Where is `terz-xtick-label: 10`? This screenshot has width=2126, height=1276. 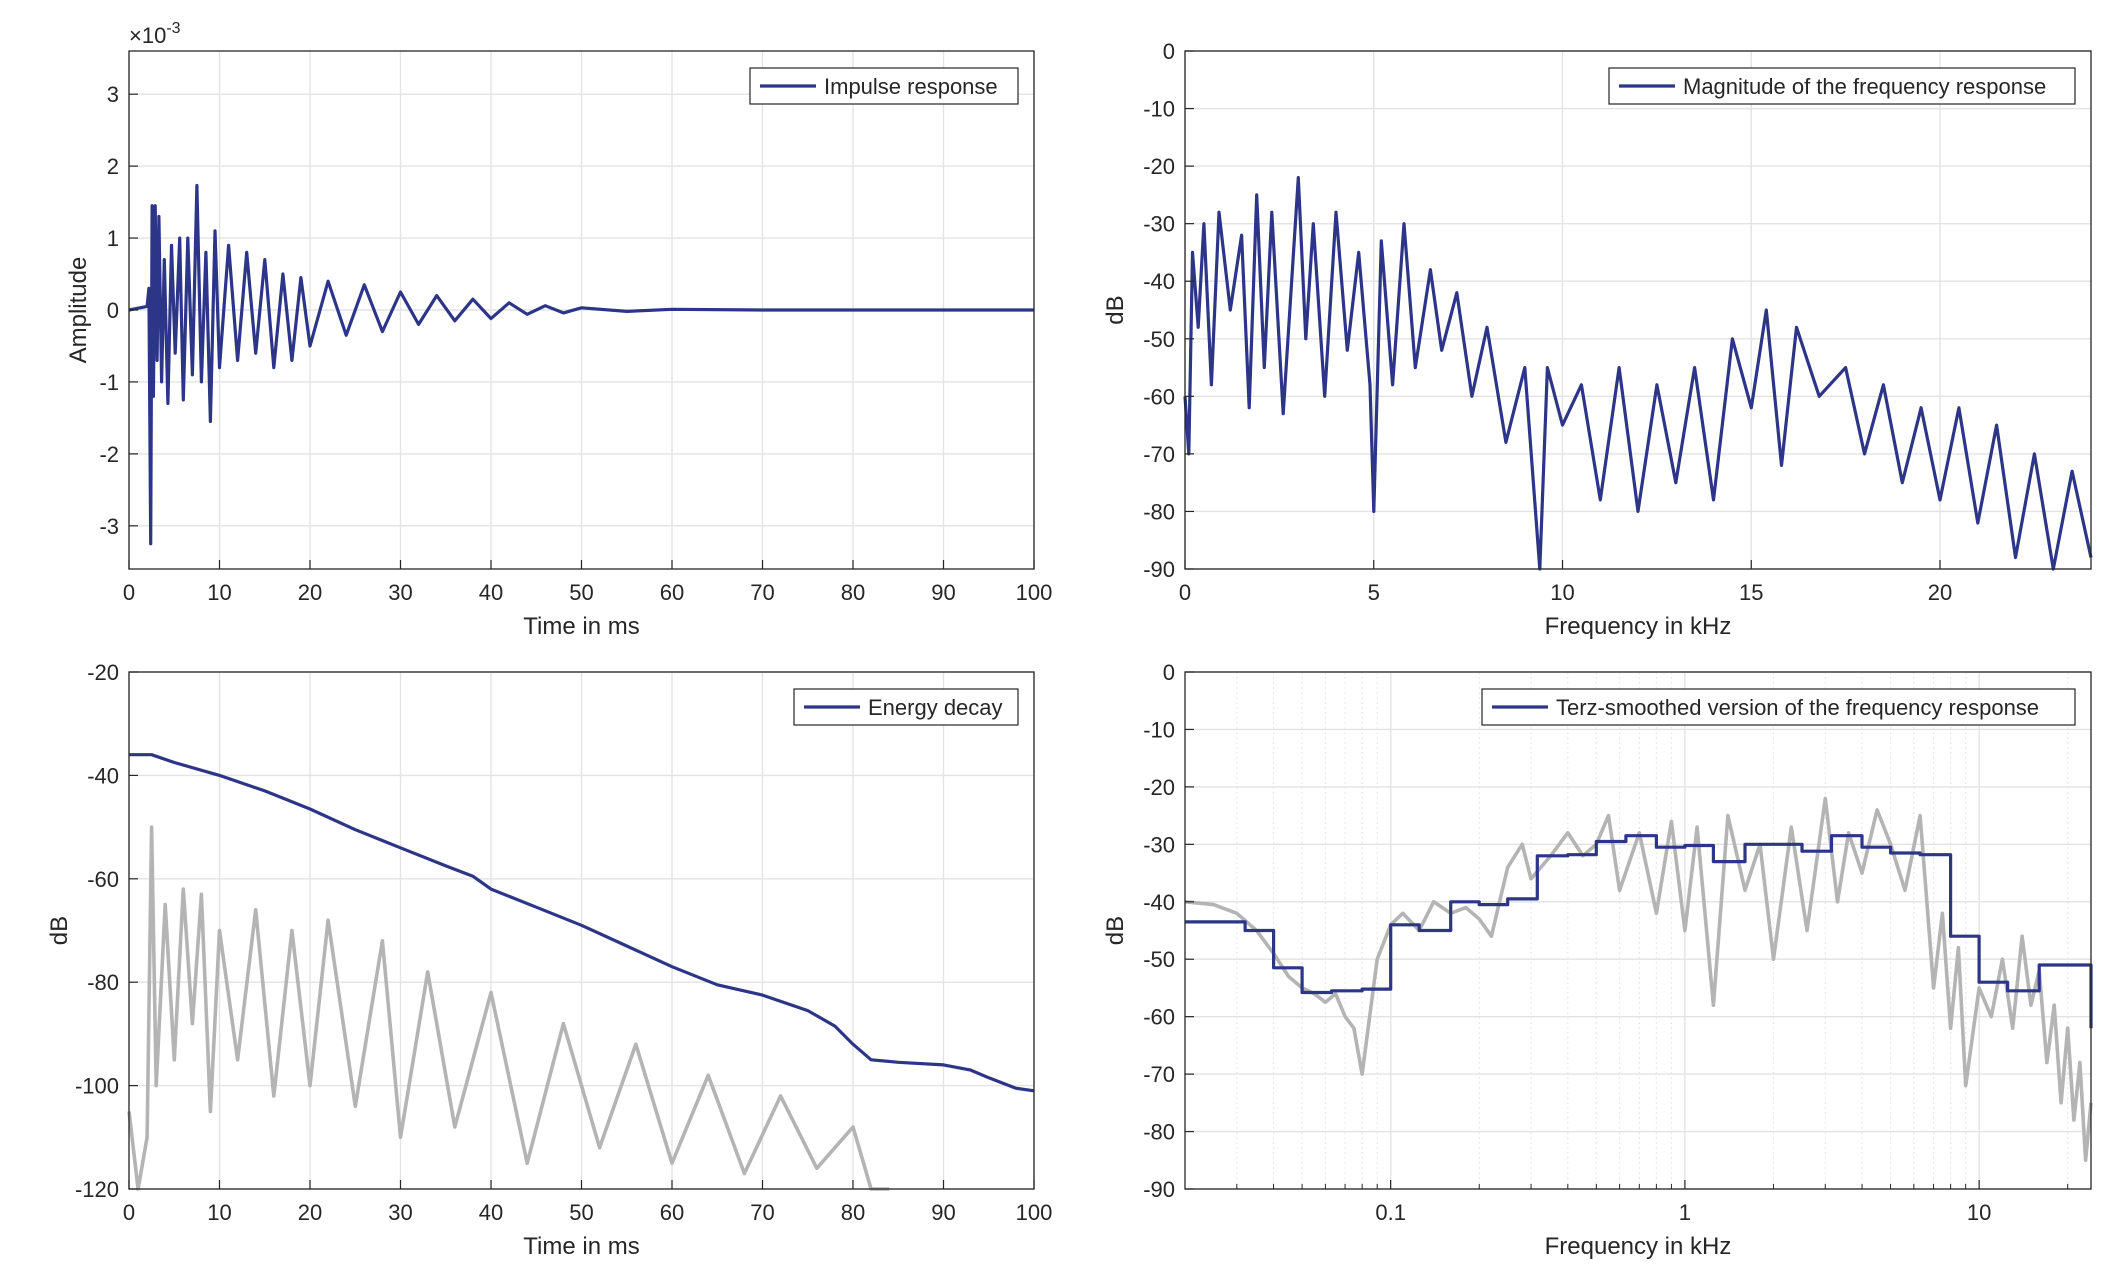
terz-xtick-label: 10 is located at coordinates (1979, 1212).